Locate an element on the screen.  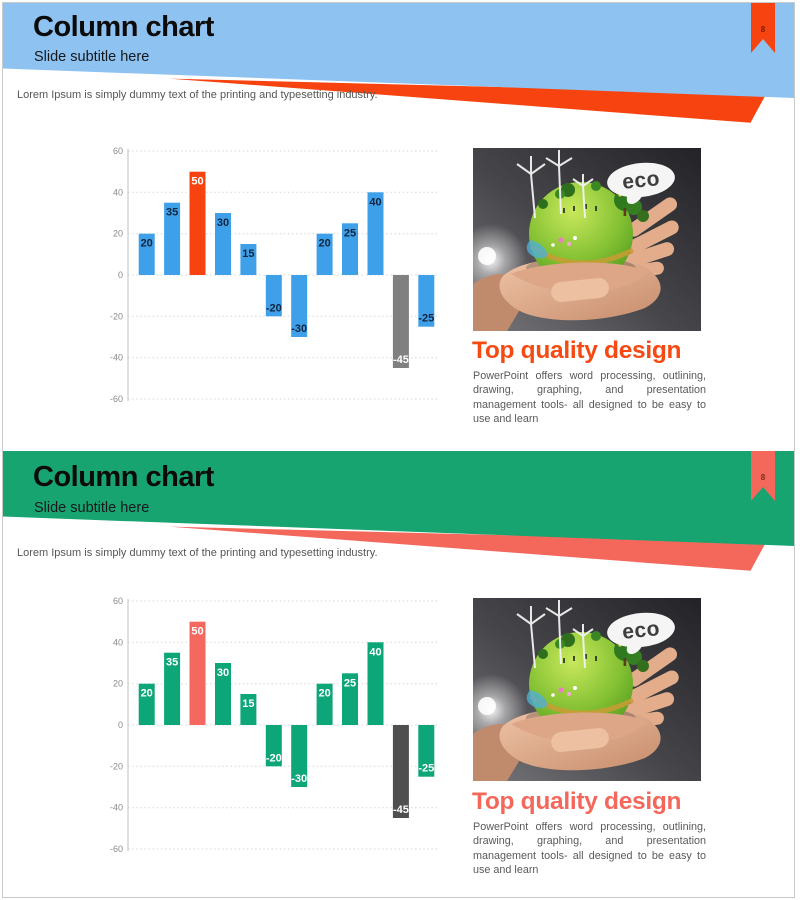
page-number-ribbon: 8 is located at coordinates (763, 28).